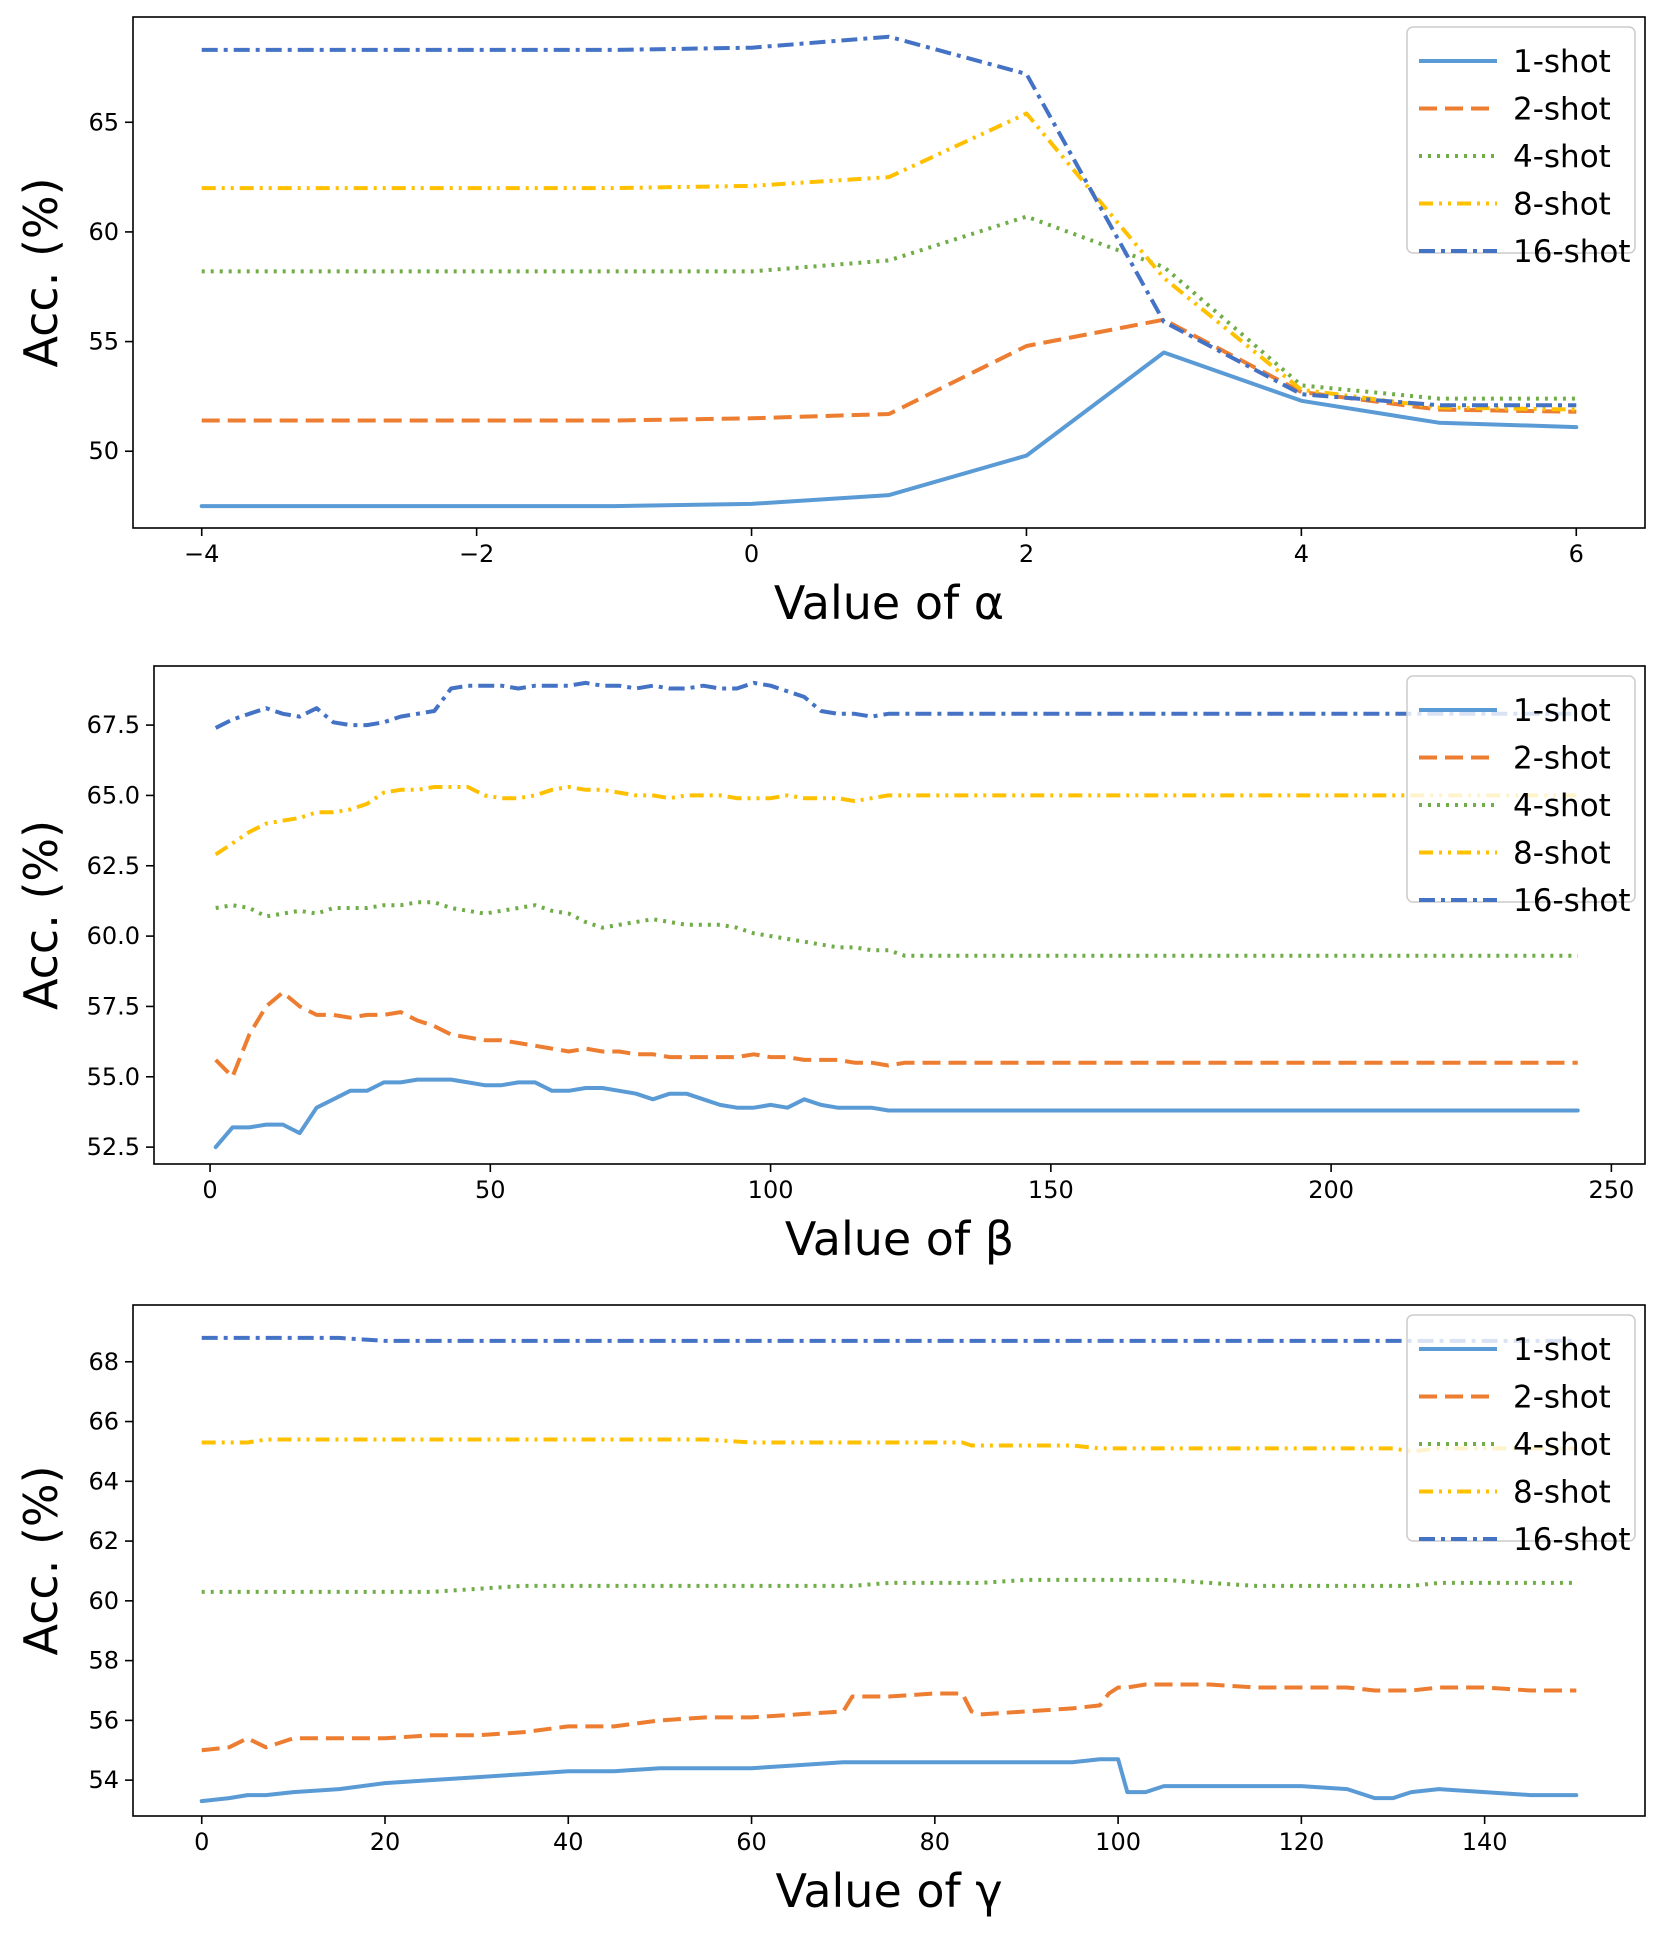  What do you see at coordinates (103, 1661) in the screenshot?
I see `y-tick-label: 58` at bounding box center [103, 1661].